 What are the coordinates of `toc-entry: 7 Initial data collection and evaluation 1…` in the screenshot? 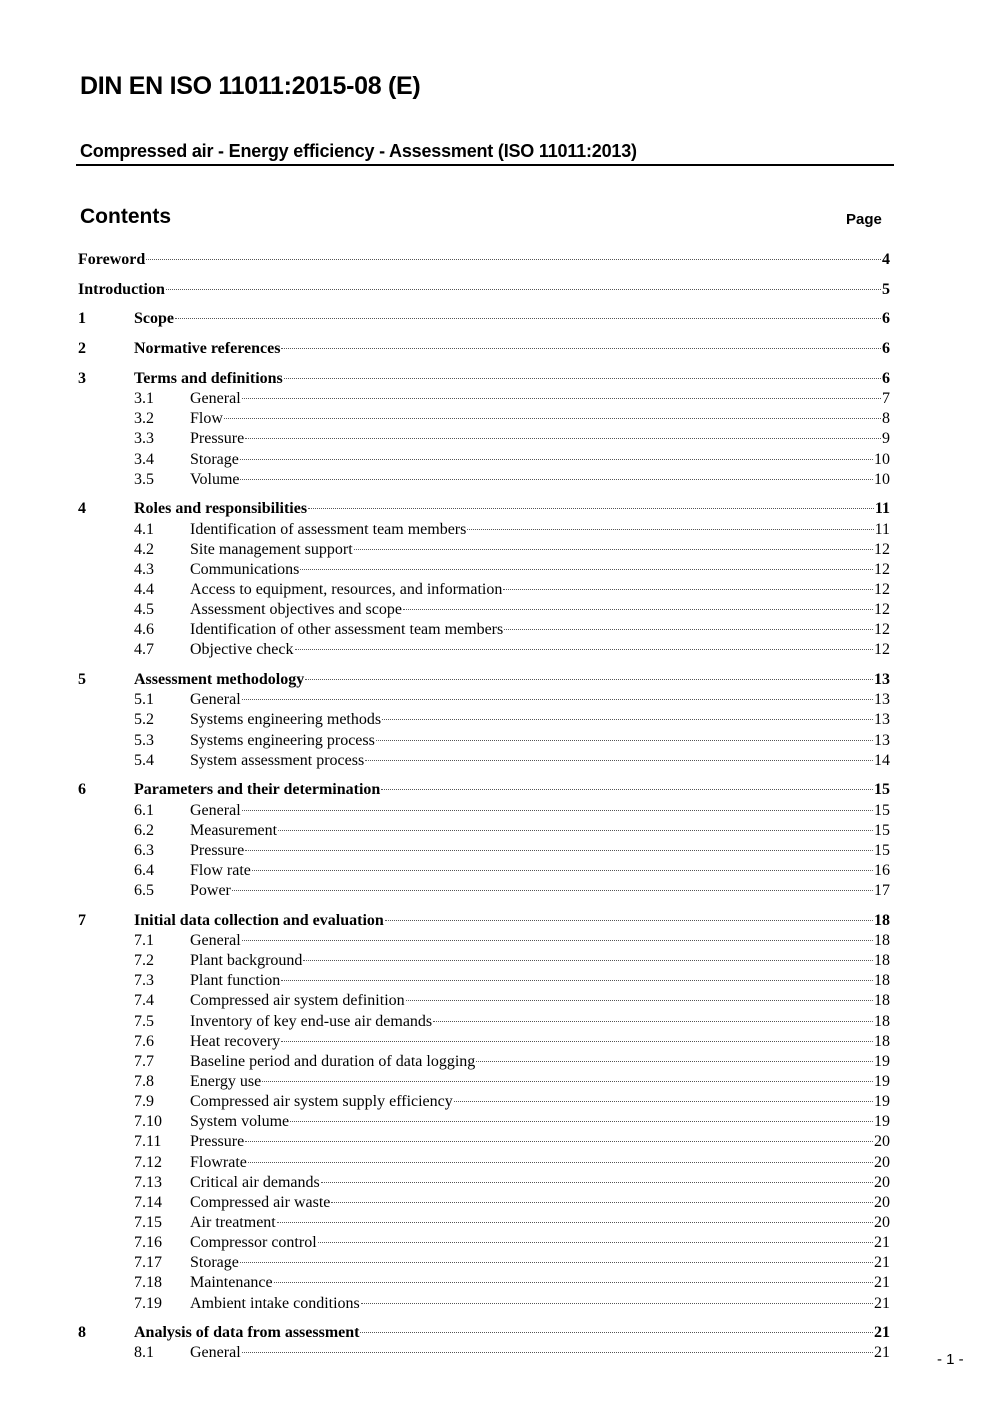 It's located at (484, 921).